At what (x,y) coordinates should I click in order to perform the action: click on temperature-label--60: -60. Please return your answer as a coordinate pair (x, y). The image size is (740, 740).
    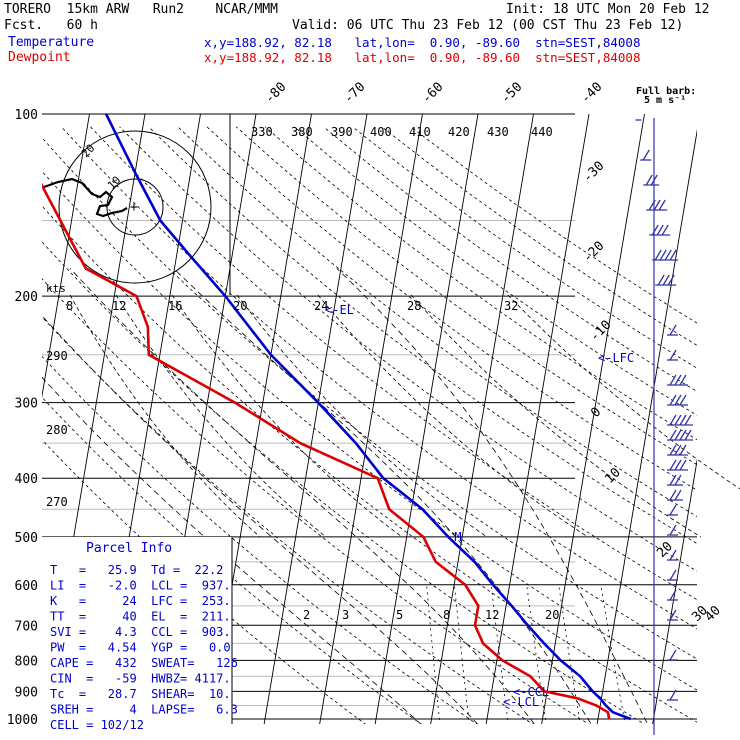
    Looking at the image, I should click on (432, 93).